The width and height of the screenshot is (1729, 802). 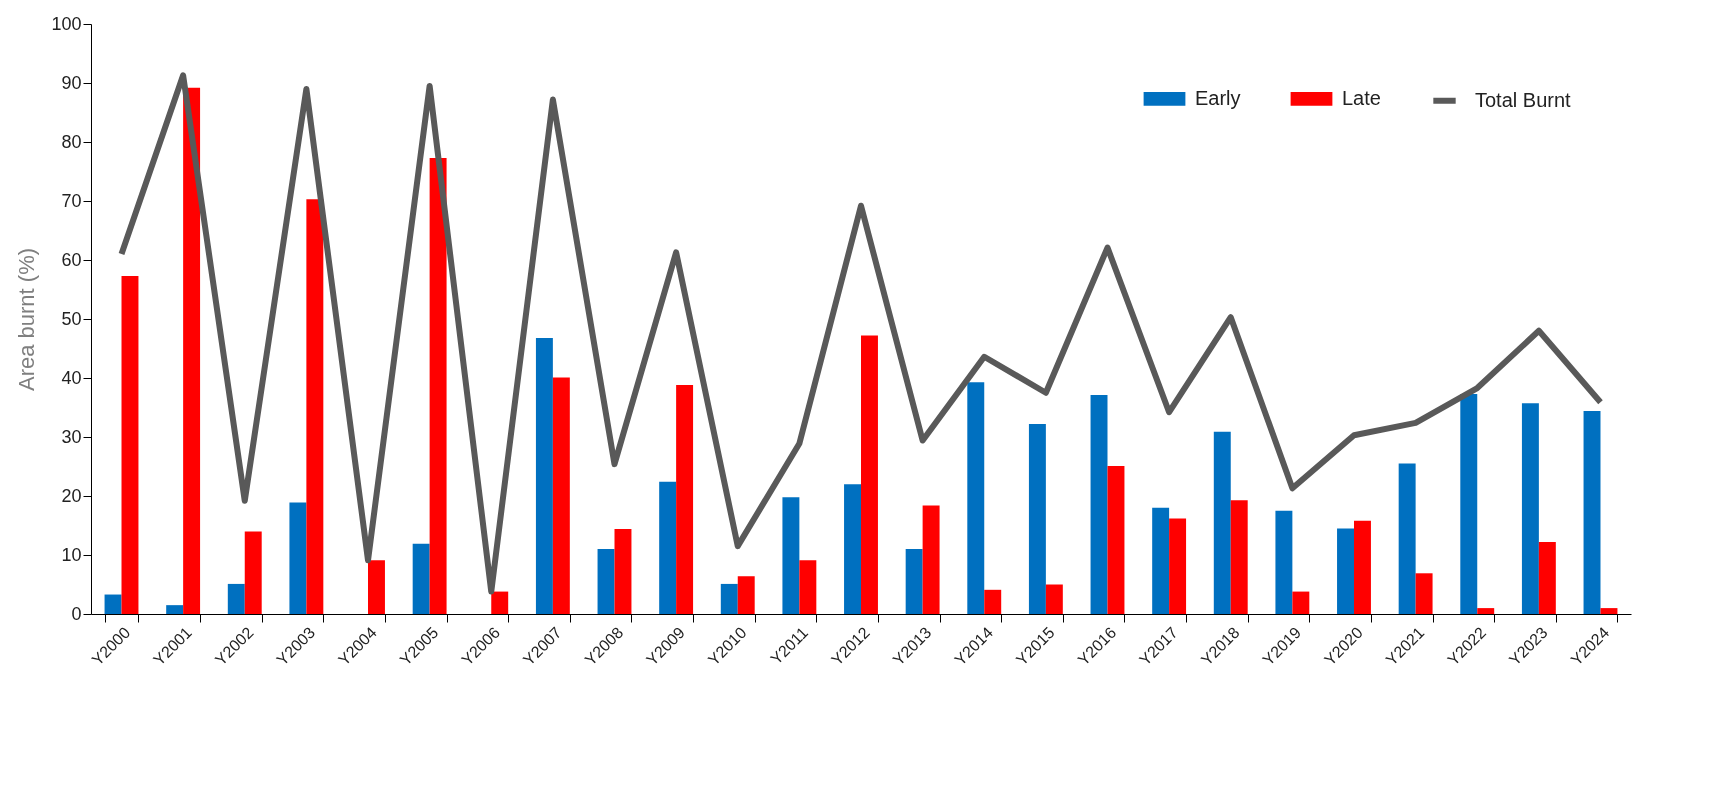 I want to click on legend-label: Late, so click(x=1361, y=97).